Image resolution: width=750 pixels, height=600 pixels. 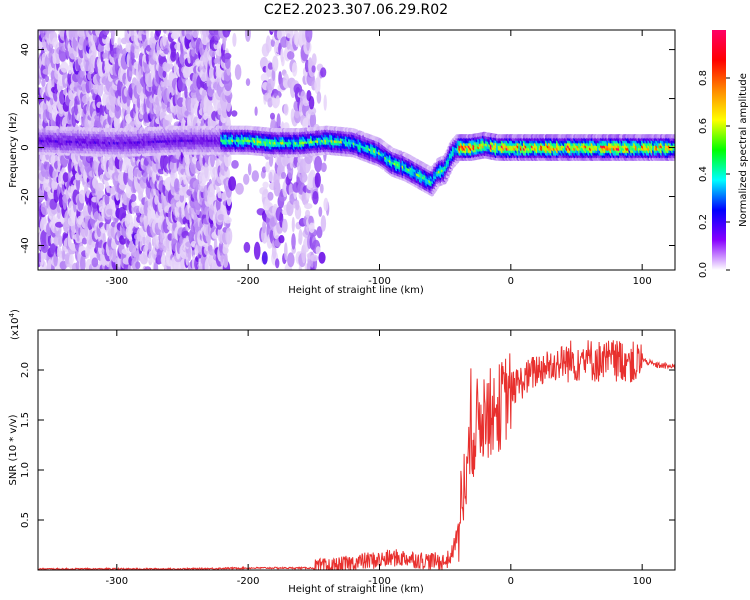 What do you see at coordinates (379, 581) in the screenshot?
I see `snr-x-tick-label: -100` at bounding box center [379, 581].